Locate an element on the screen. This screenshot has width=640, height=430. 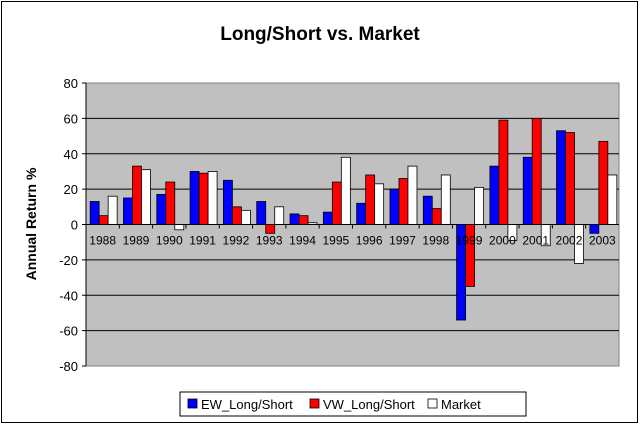
x-tick-label: 1994 is located at coordinates (302, 241).